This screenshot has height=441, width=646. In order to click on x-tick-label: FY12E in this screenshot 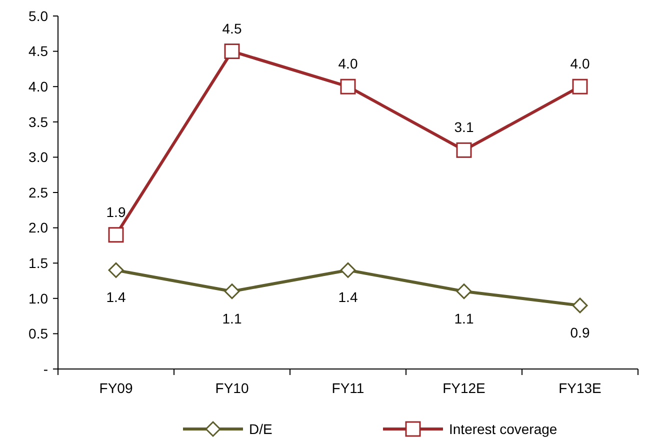, I will do `click(464, 388)`.